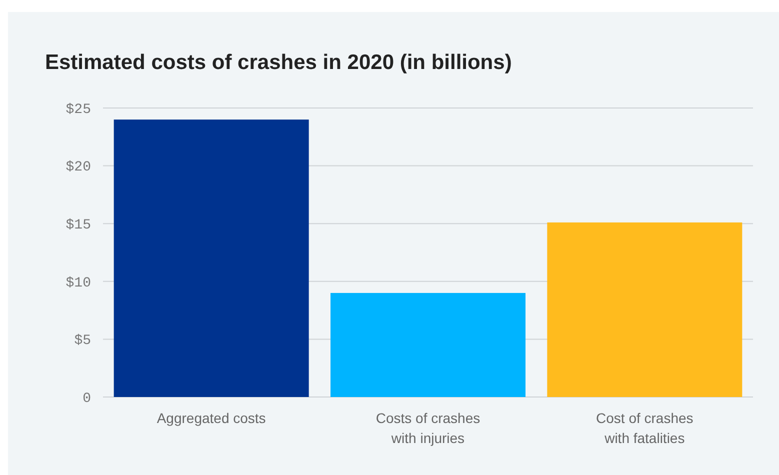 The width and height of the screenshot is (779, 475). Describe the element at coordinates (211, 418) in the screenshot. I see `x-tick-label: Aggregated costs` at that location.